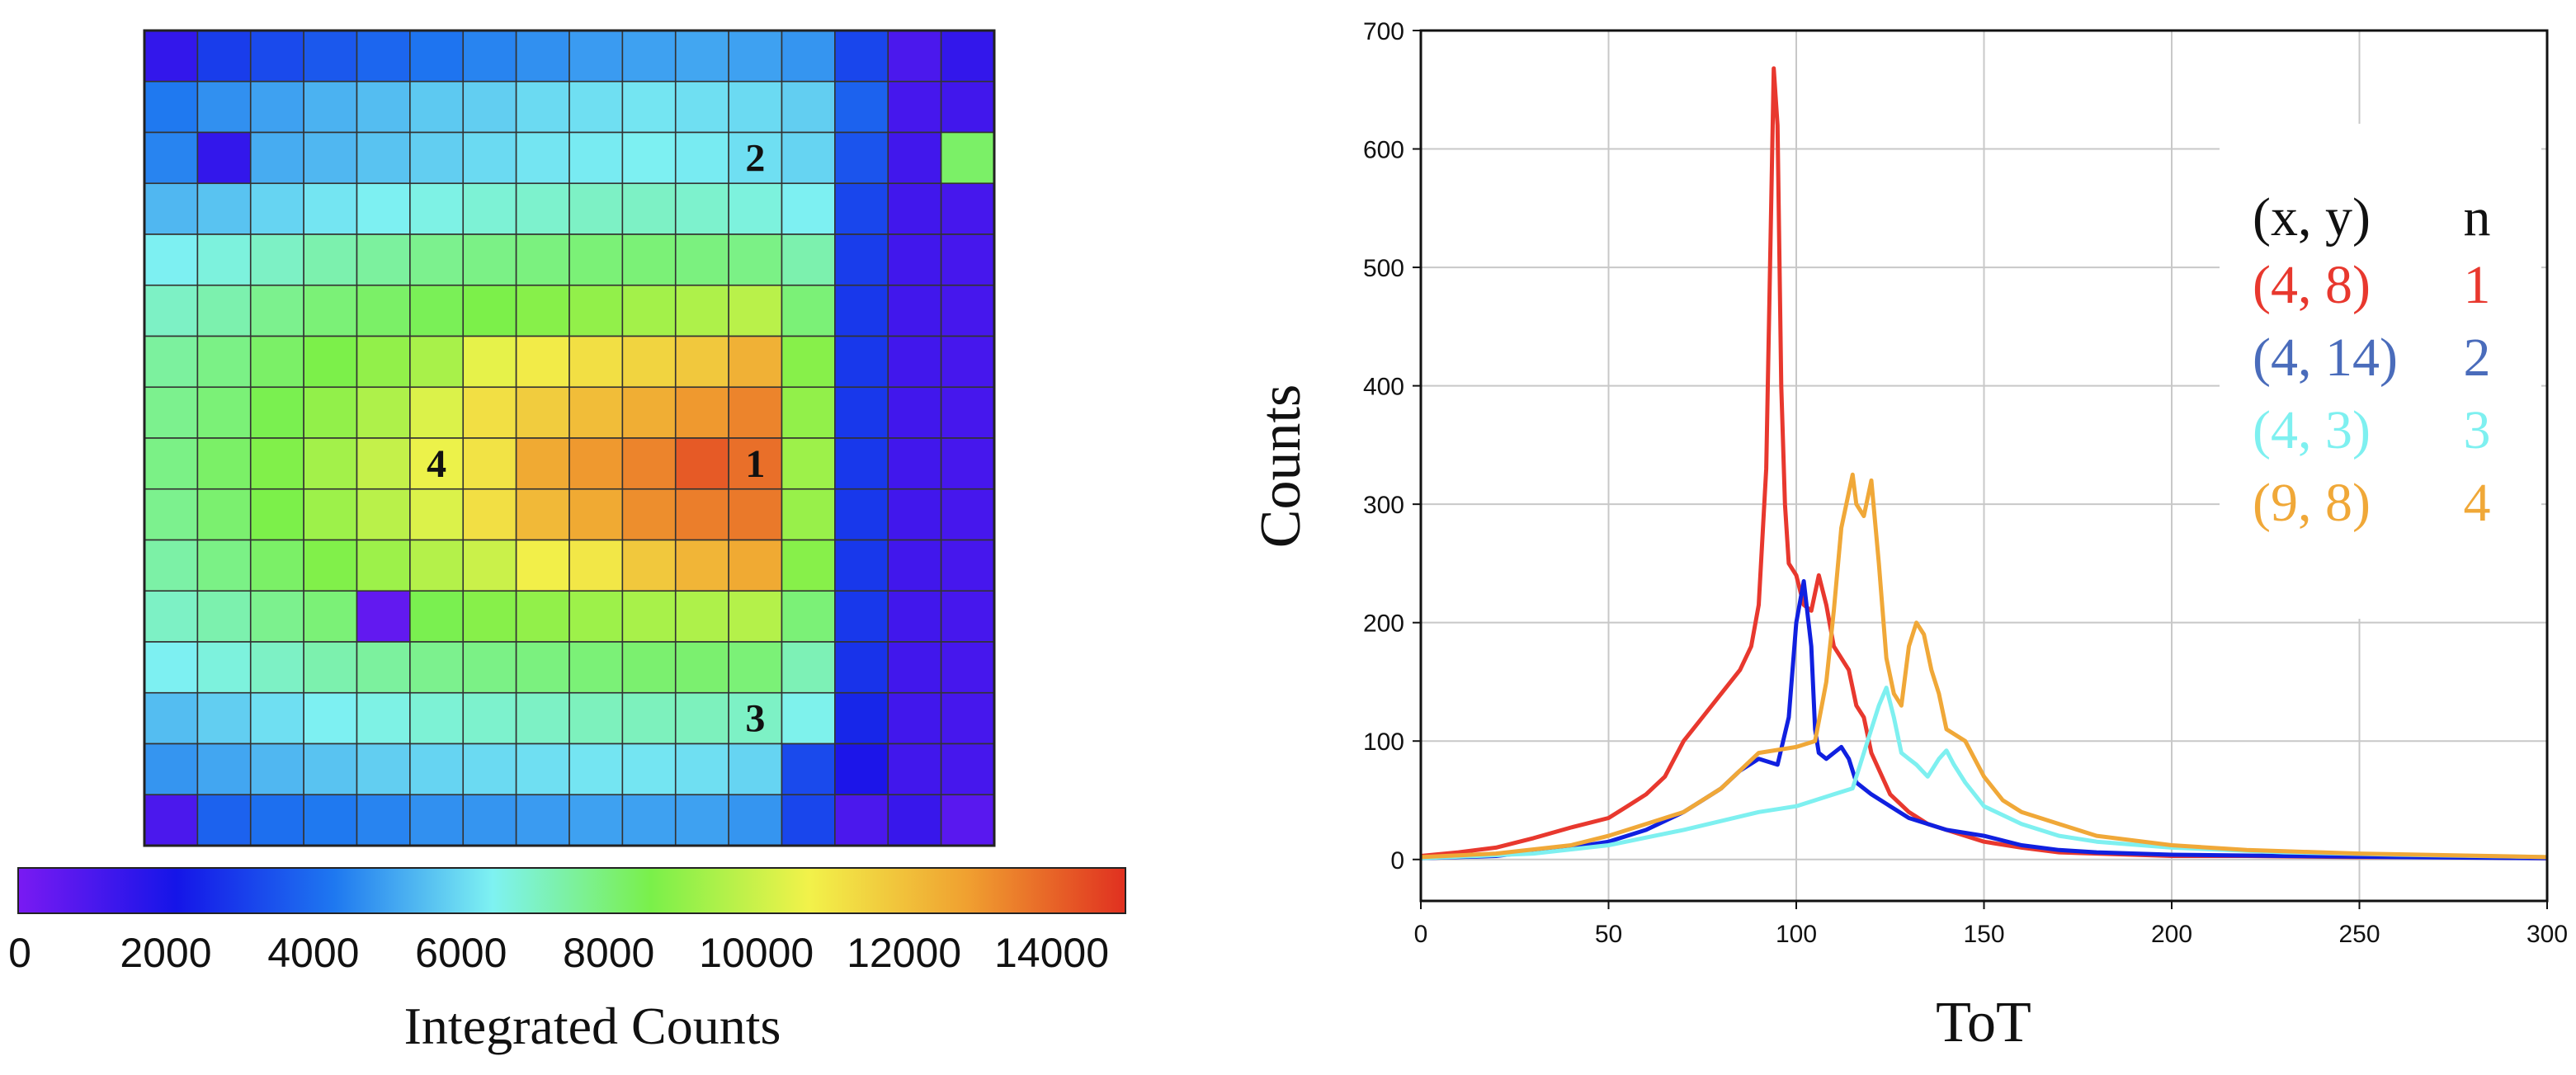 The width and height of the screenshot is (2576, 1075). What do you see at coordinates (436, 464) in the screenshot?
I see `heatmap-annotation-4: 4` at bounding box center [436, 464].